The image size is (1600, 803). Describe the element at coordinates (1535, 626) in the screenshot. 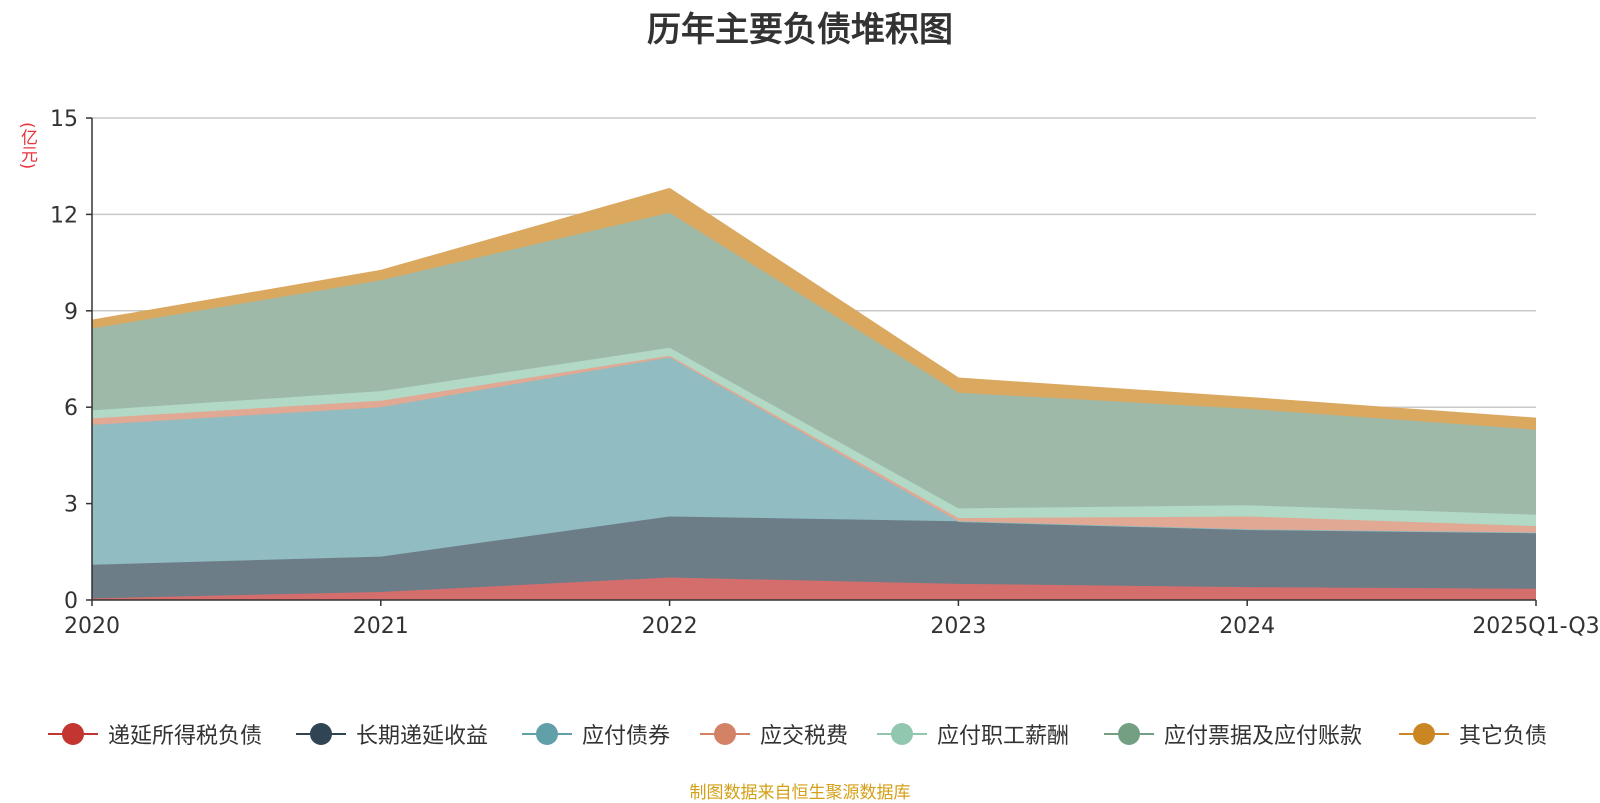

I see `x-tick-label: 2025Q1-Q3` at that location.